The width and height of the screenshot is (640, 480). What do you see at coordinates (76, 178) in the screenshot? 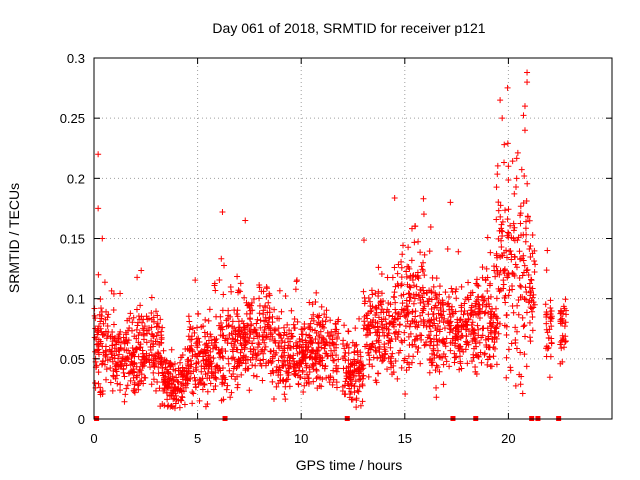
I see `y-tick-label: 0.2` at bounding box center [76, 178].